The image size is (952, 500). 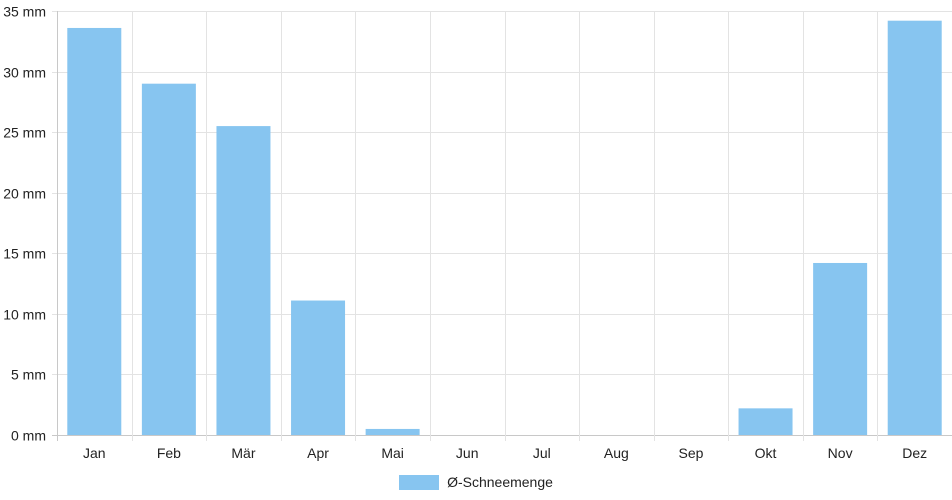 I want to click on y-tick-label: 30 mm, so click(x=24, y=73).